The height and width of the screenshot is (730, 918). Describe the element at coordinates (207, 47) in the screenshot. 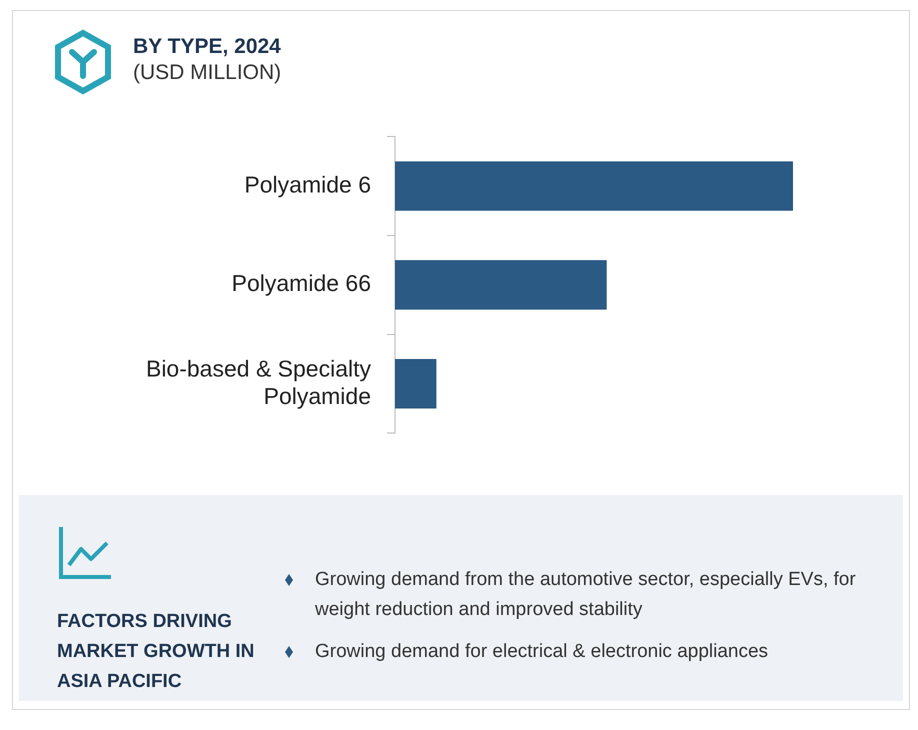

I see `text: BY TYPE, 2024` at that location.